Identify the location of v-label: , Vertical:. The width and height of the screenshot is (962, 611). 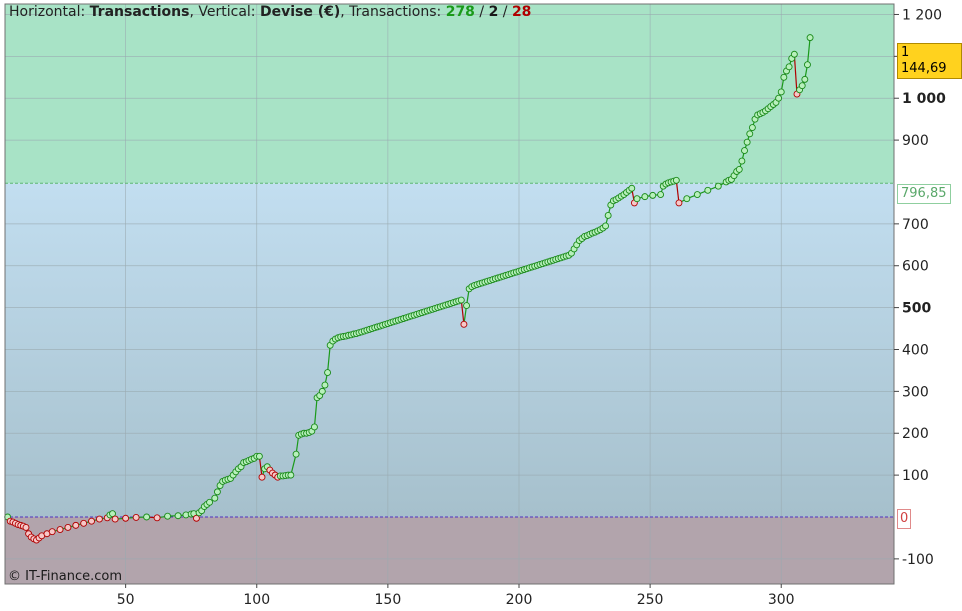
(224, 12).